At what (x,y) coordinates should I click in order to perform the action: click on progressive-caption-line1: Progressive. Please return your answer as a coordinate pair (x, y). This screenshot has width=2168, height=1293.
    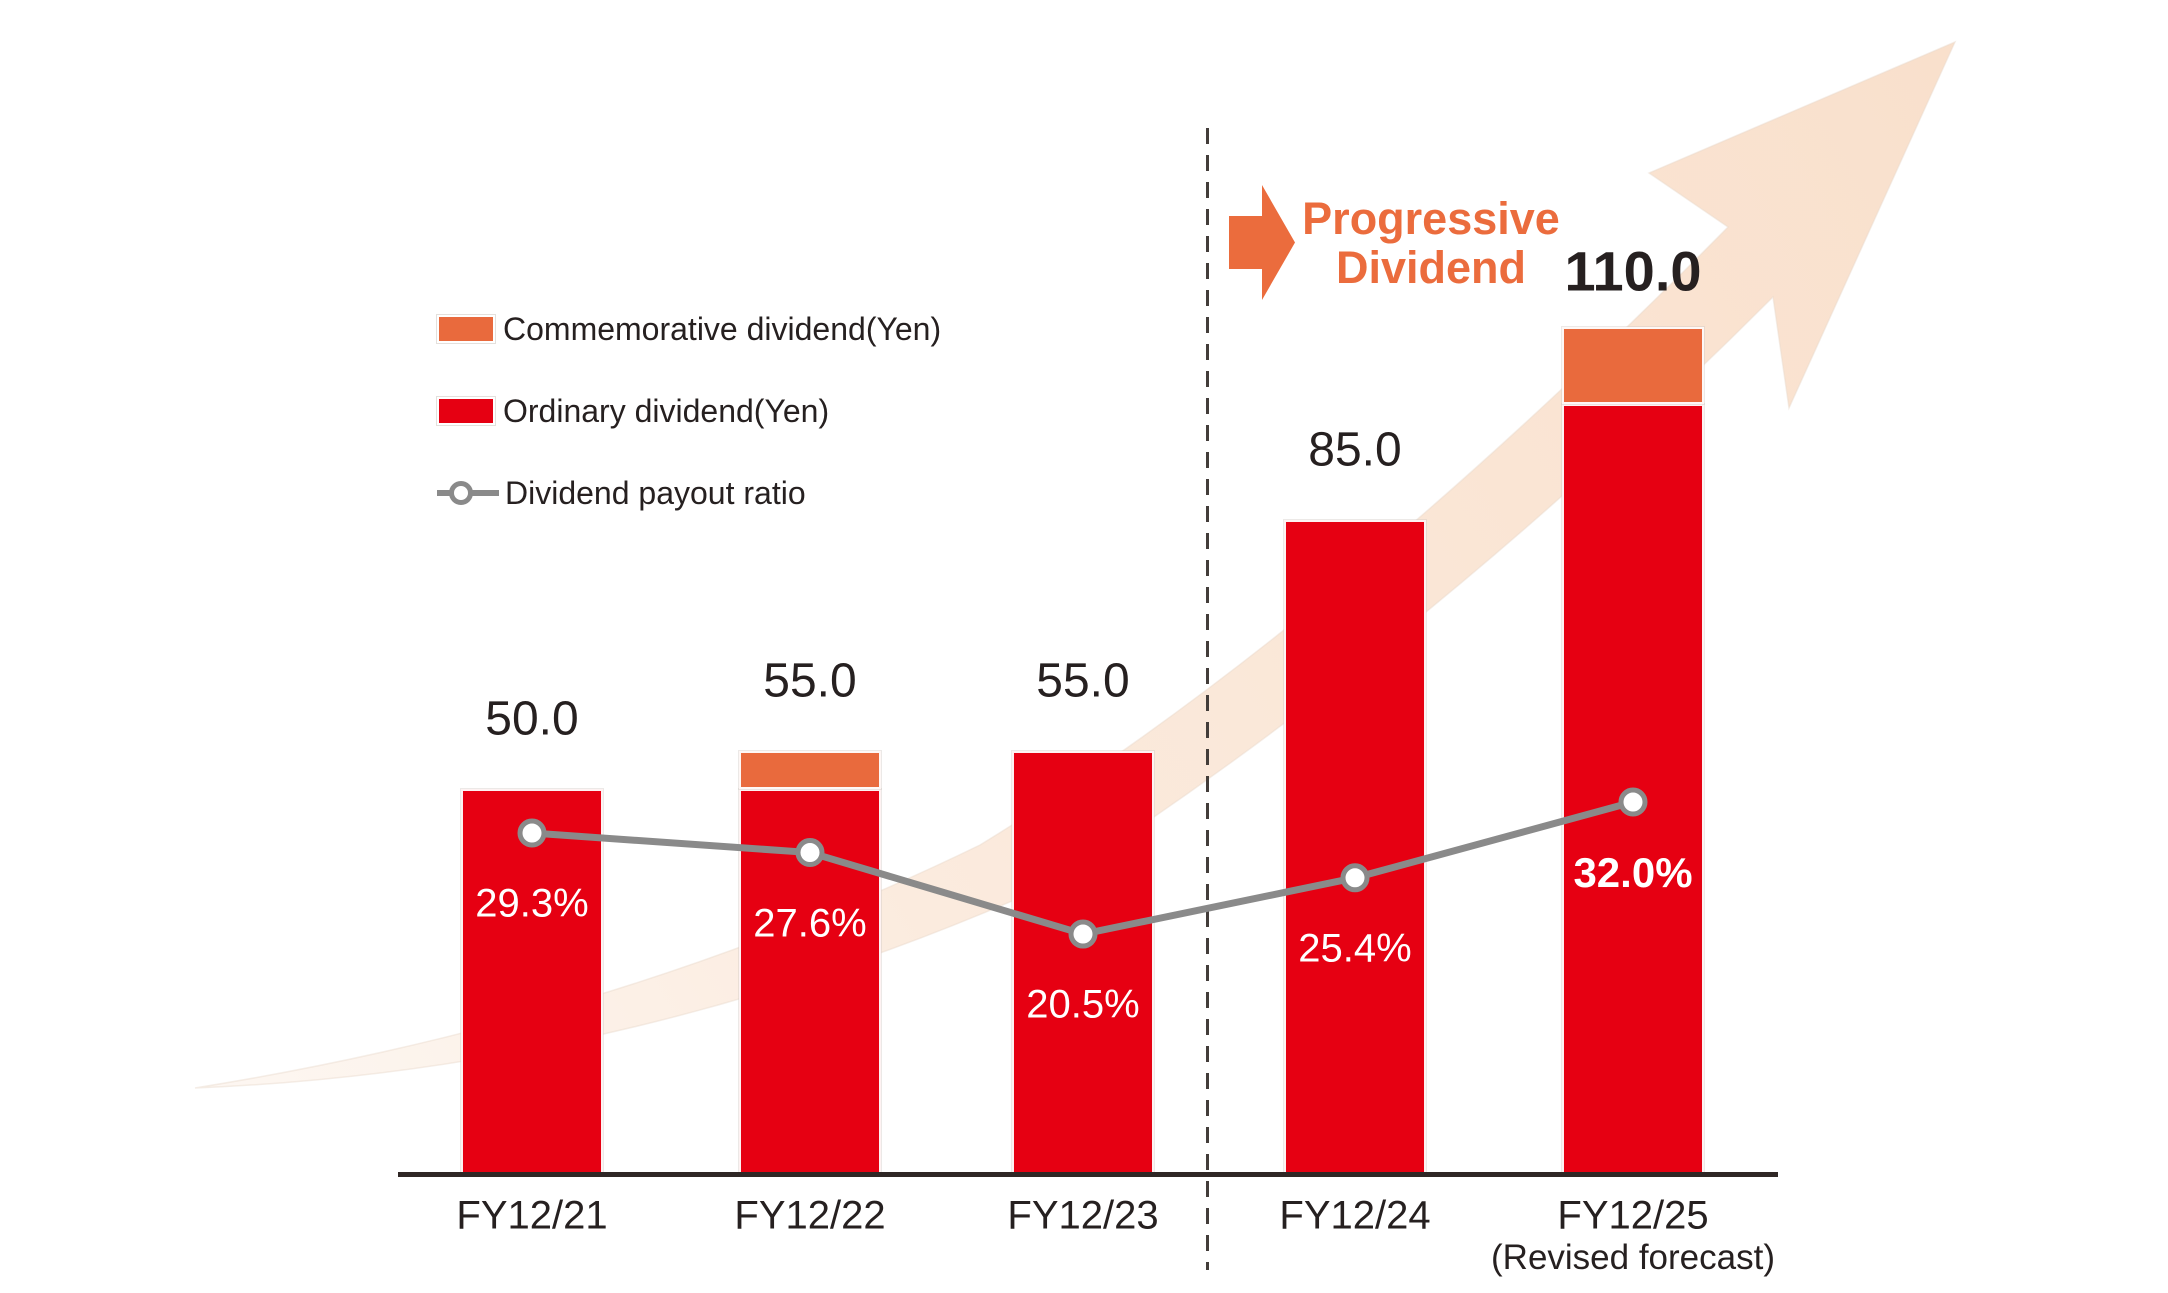
    Looking at the image, I should click on (1431, 218).